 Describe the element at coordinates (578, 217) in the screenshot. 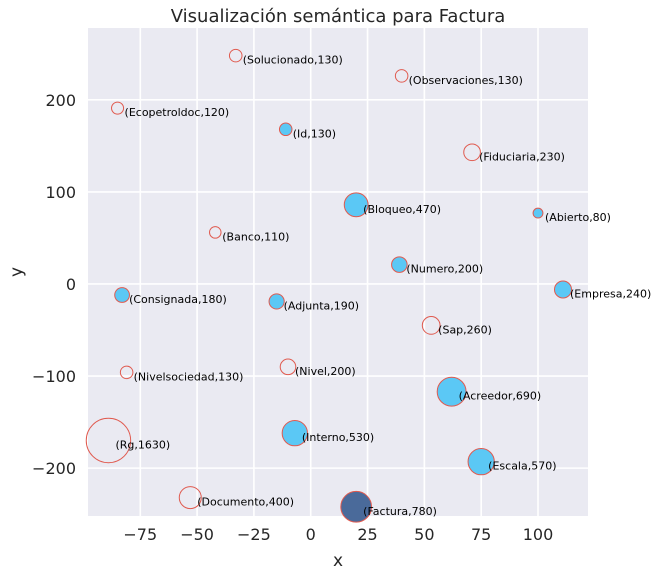

I see `data-point-label: (Abierto,80)` at that location.